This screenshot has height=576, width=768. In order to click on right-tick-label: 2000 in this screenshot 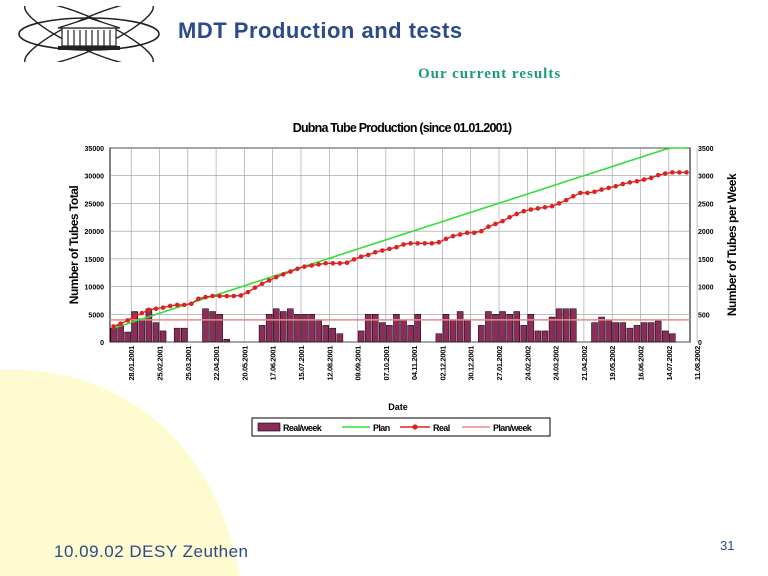, I will do `click(706, 232)`.